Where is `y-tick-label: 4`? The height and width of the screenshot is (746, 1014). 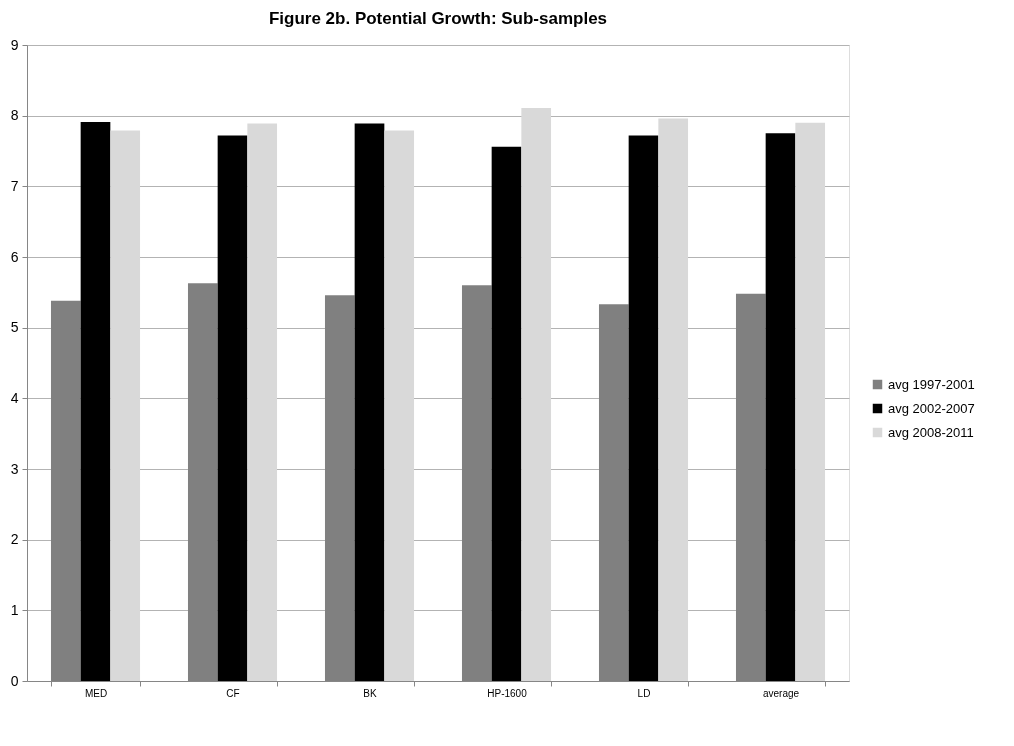 y-tick-label: 4 is located at coordinates (14, 397).